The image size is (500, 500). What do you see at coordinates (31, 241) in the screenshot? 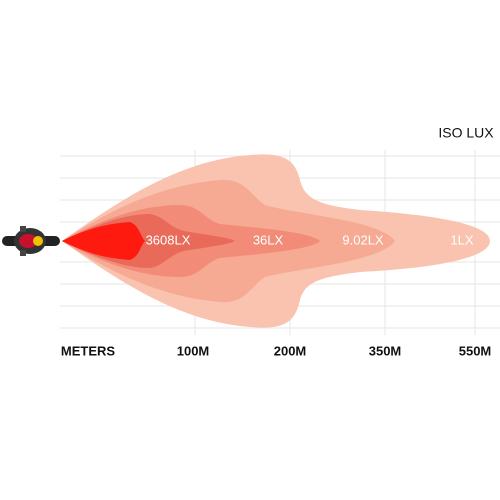
I see `motorcycle-icon` at bounding box center [31, 241].